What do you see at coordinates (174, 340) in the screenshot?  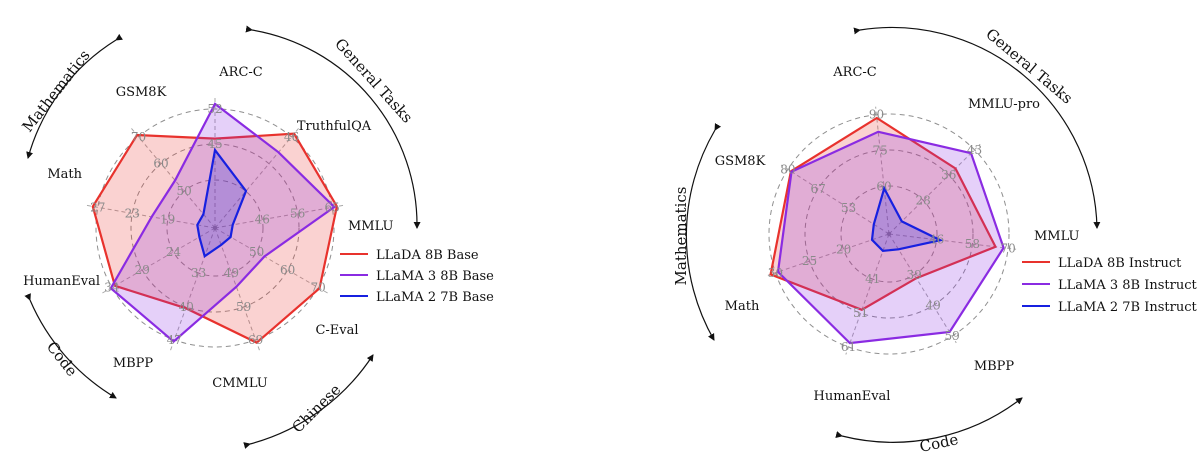 I see `left-tick-mbpp-3: 47` at bounding box center [174, 340].